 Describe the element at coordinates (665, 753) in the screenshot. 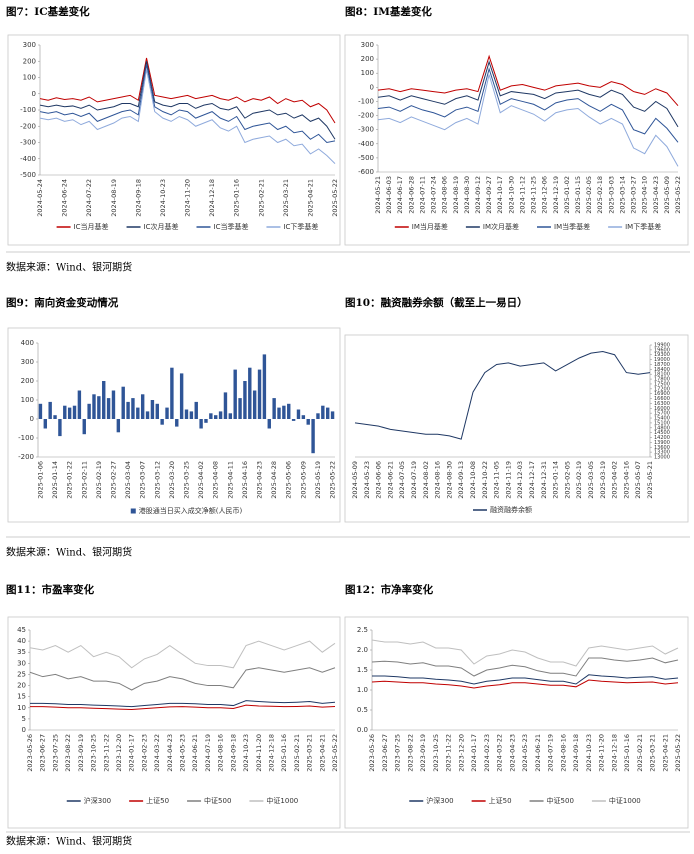

I see `x-tick-label: 2025-04-21` at that location.